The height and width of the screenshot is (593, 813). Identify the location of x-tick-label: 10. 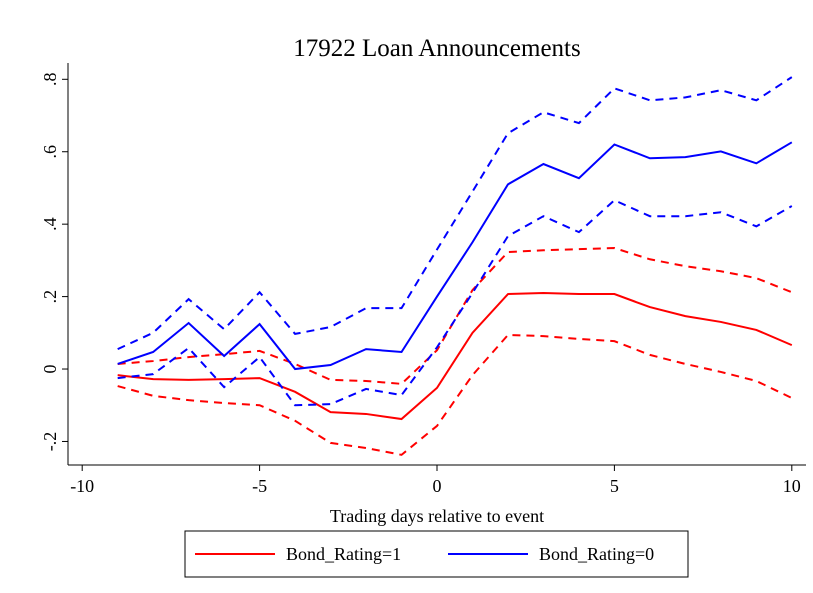
(792, 486).